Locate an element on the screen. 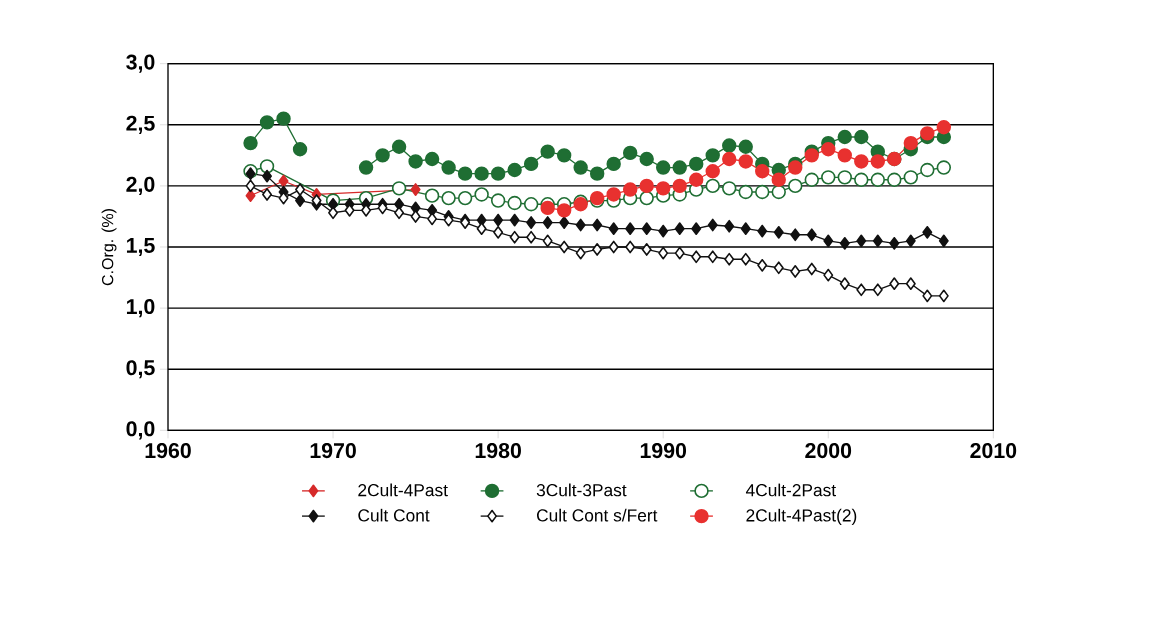 The width and height of the screenshot is (1149, 621). y-tick-label: 2,5 is located at coordinates (140, 124).